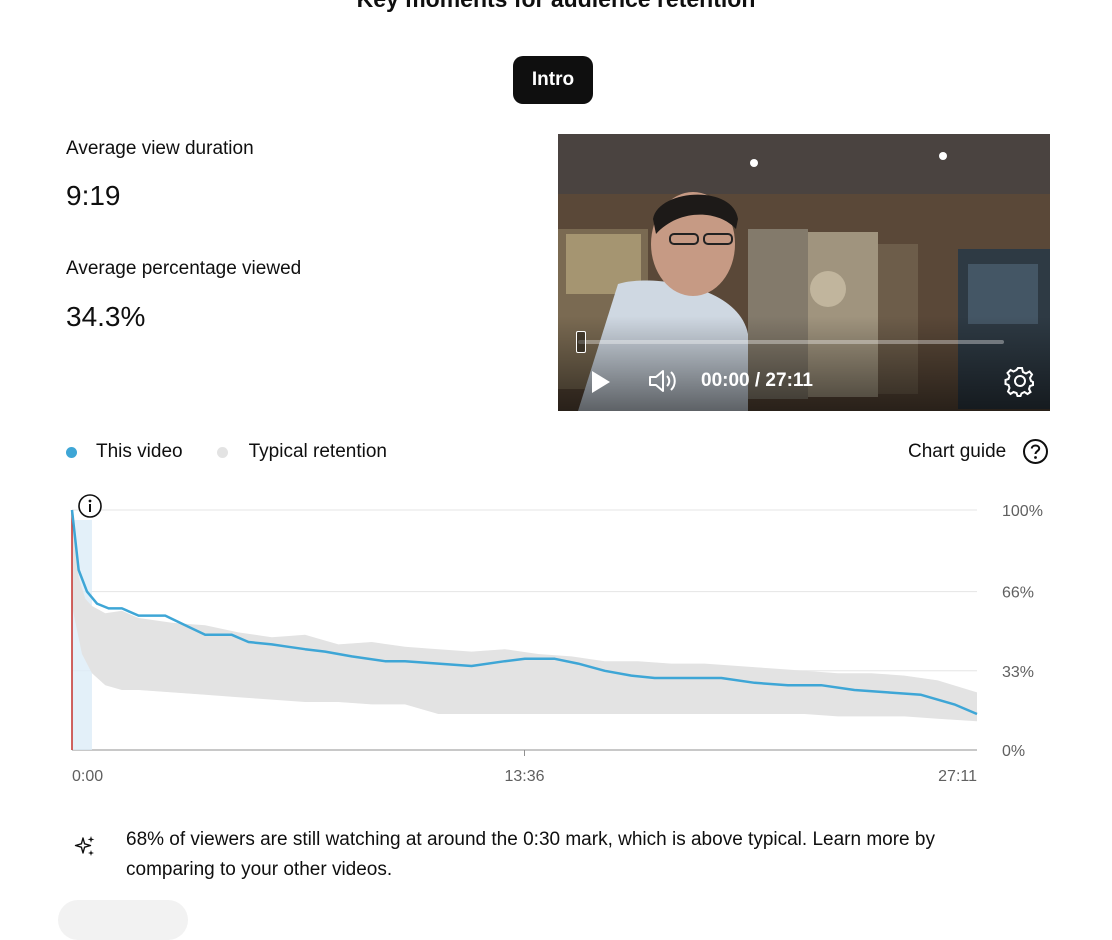  I want to click on y-tick-label: 33%, so click(1018, 672).